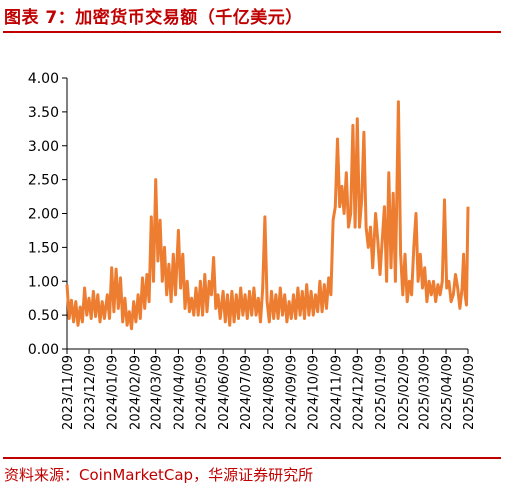 The width and height of the screenshot is (506, 492). What do you see at coordinates (224, 392) in the screenshot?
I see `x-tick-label: 2024/06/09` at bounding box center [224, 392].